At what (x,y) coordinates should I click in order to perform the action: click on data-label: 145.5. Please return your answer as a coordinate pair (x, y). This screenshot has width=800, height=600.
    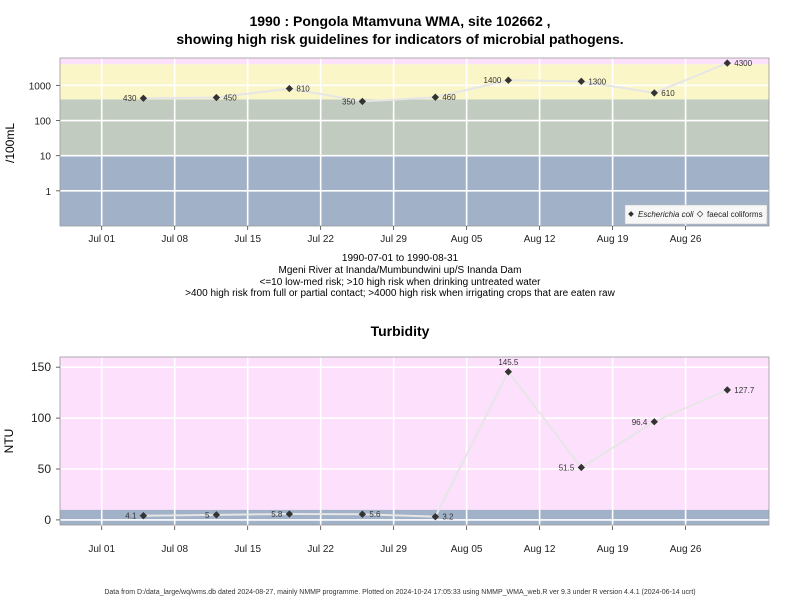
    Looking at the image, I should click on (508, 362).